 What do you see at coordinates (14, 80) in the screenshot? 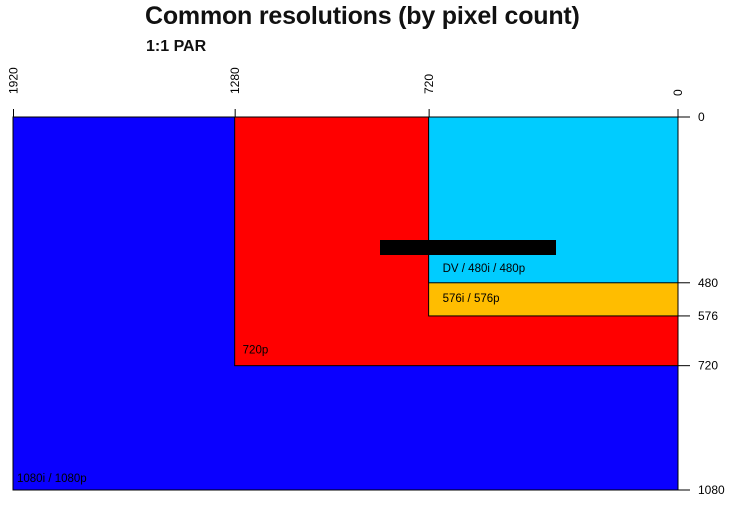
I see `x-tick-label-1920: 1920` at bounding box center [14, 80].